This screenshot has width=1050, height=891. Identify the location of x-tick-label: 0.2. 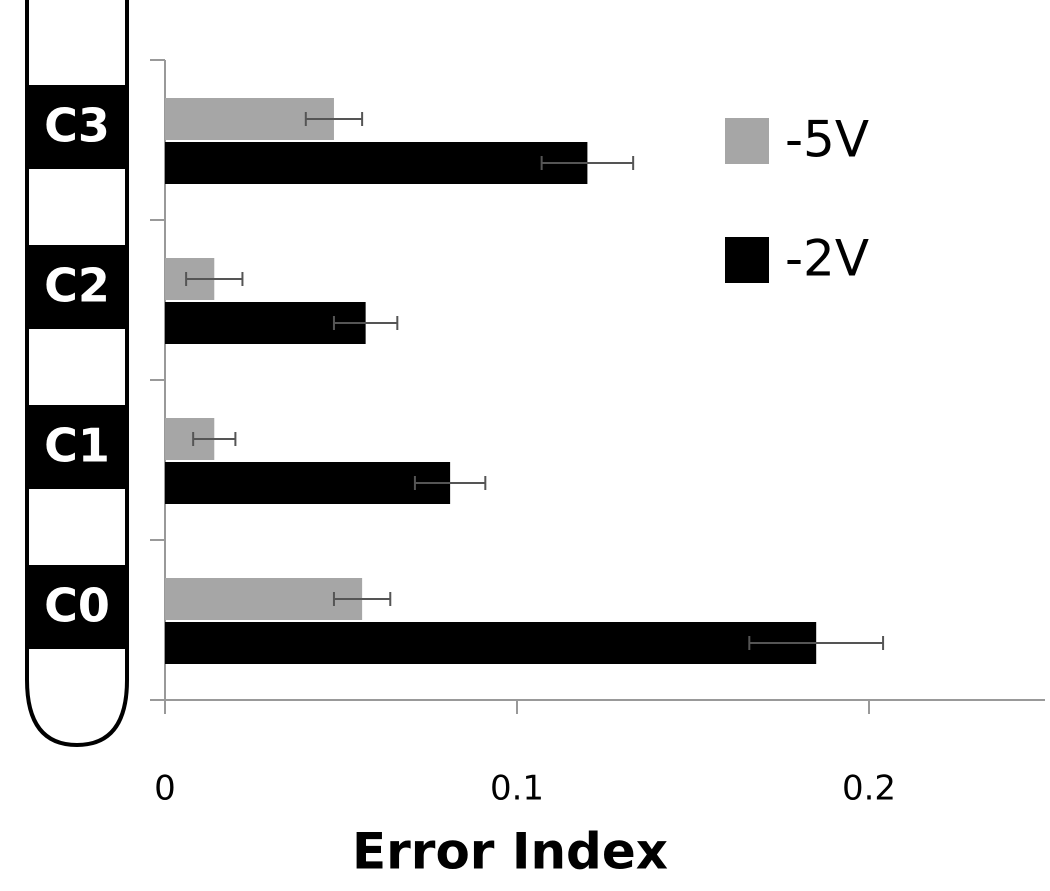
(869, 789).